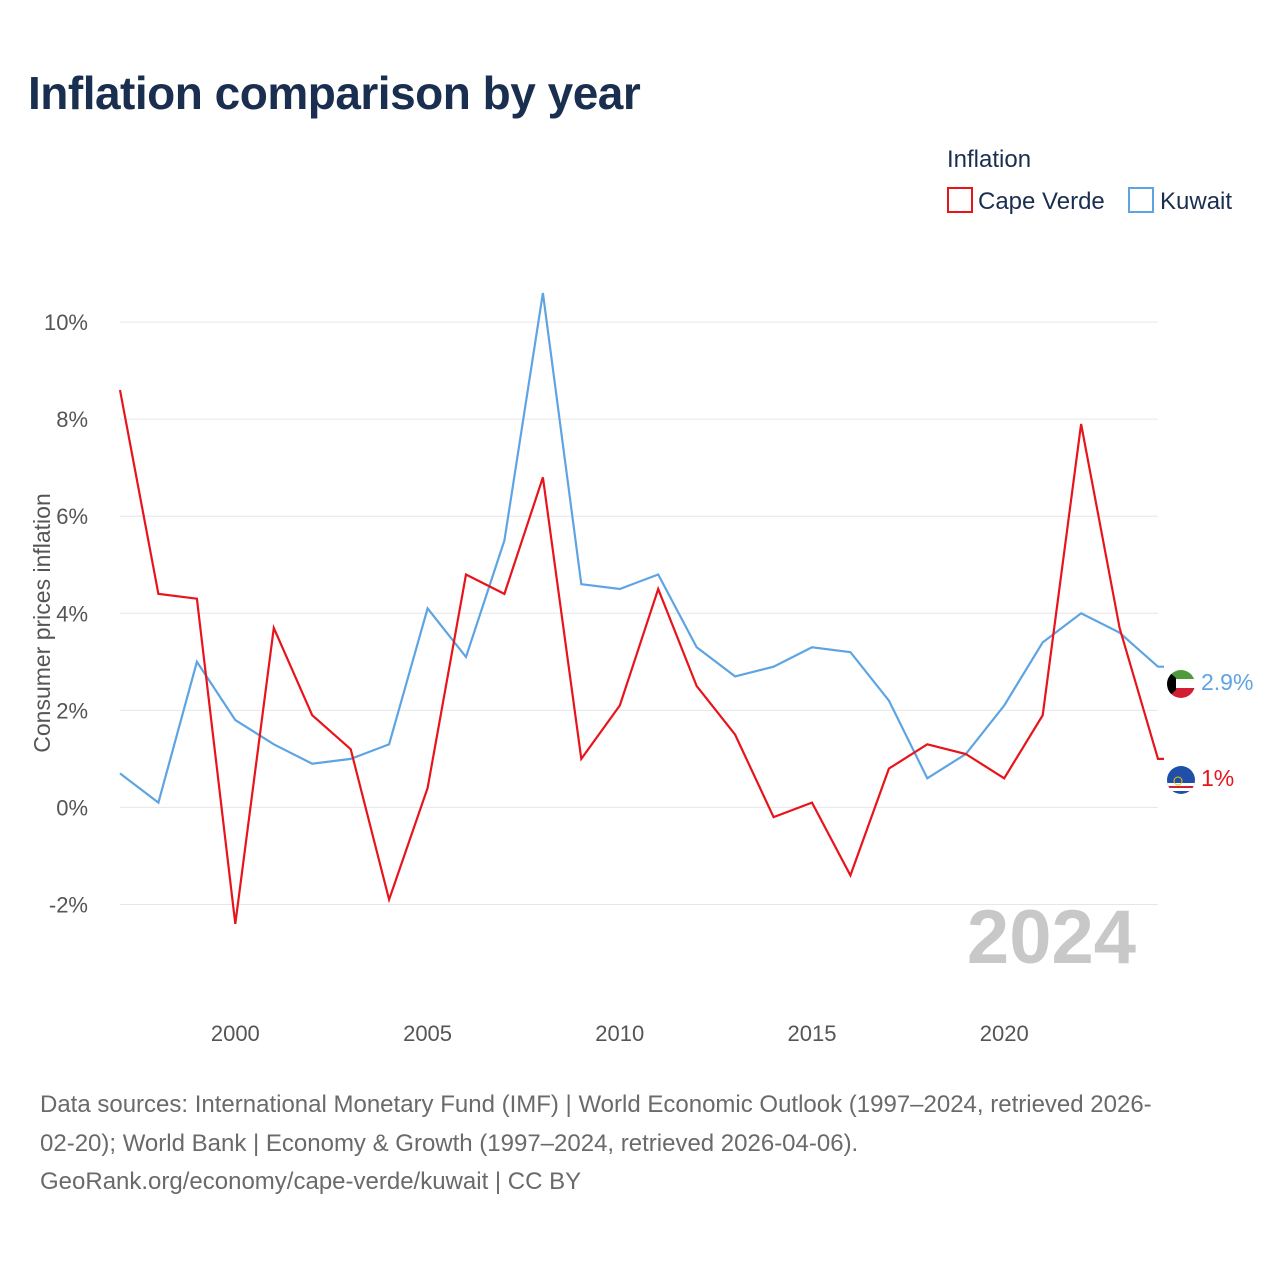 This screenshot has height=1280, width=1280. I want to click on x-tick-label: 2010, so click(619, 1033).